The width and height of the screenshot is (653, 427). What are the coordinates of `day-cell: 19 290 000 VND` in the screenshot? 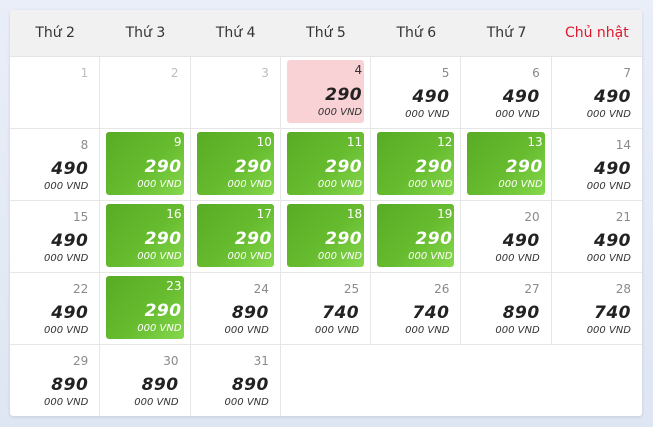 It's located at (416, 237).